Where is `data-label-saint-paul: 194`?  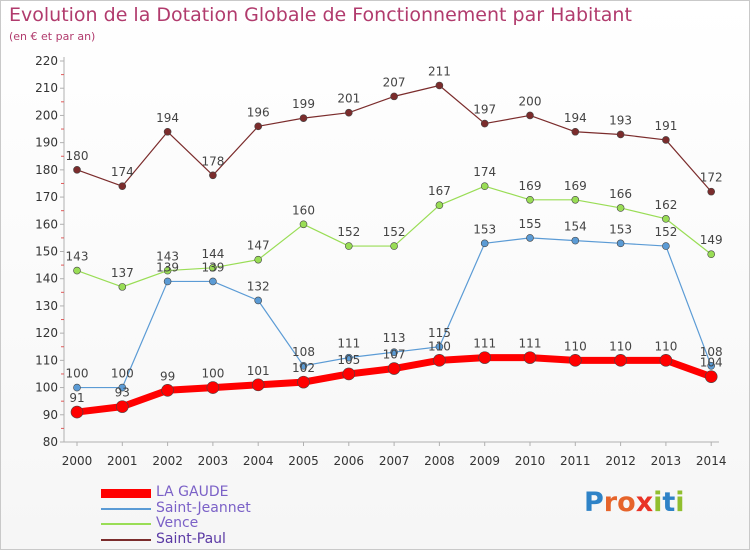 data-label-saint-paul: 194 is located at coordinates (575, 118).